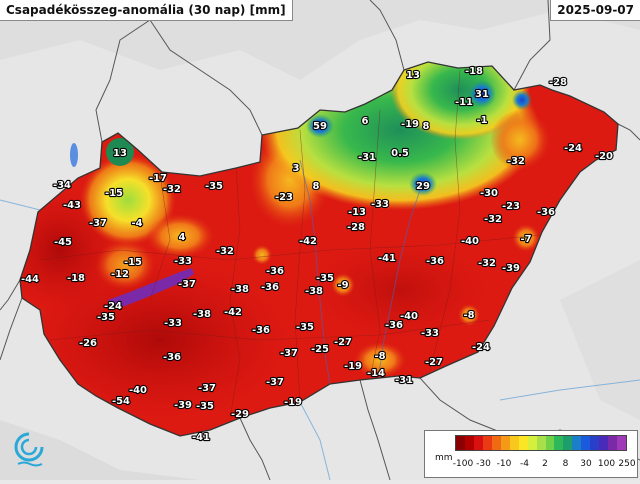 This screenshot has height=484, width=640. What do you see at coordinates (240, 414) in the screenshot?
I see `station-value: -29` at bounding box center [240, 414].